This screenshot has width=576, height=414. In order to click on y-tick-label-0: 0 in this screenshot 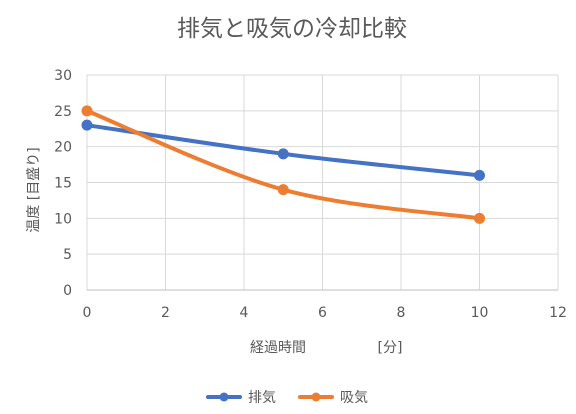, I will do `click(67, 291)`.